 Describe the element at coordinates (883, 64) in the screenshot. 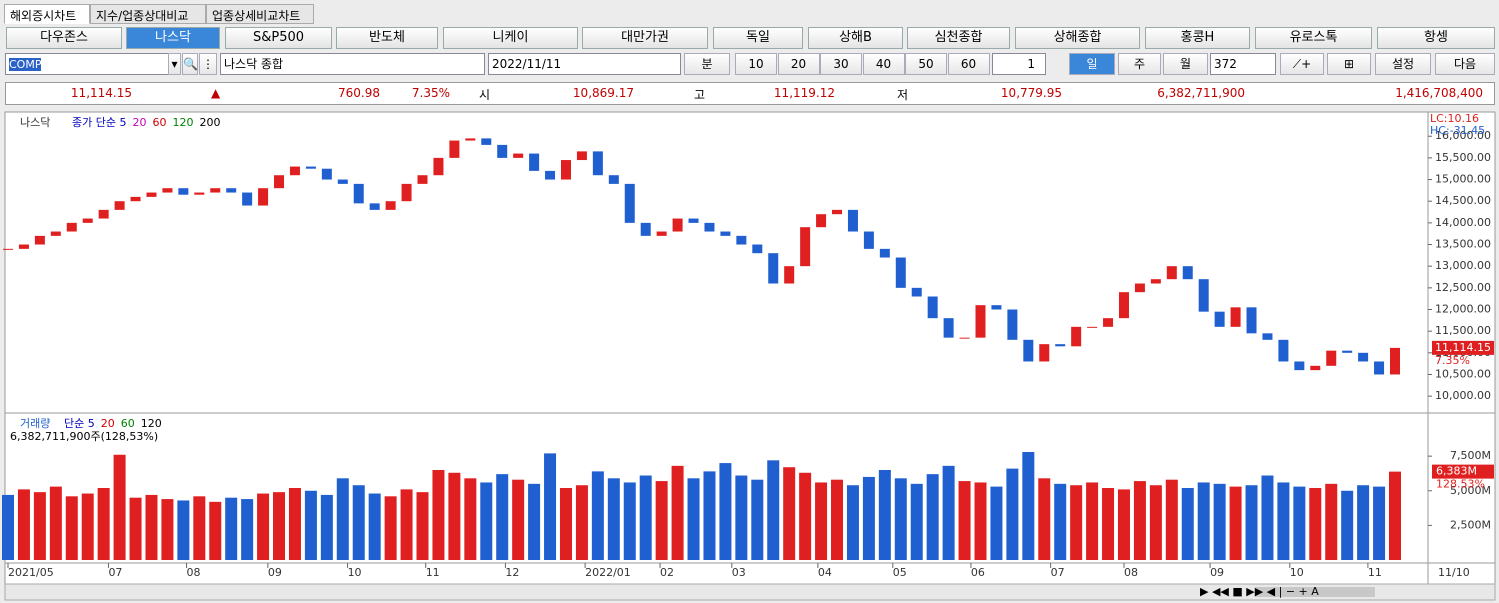

I see `period-button: 40` at that location.